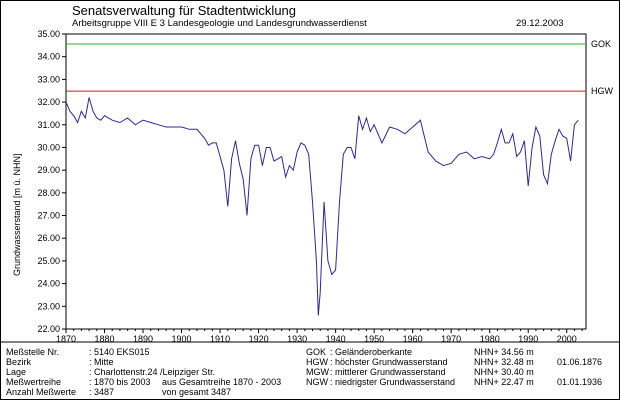 This screenshot has height=400, width=620. Describe the element at coordinates (389, 362) in the screenshot. I see `legend-desc-hgw: : höchster Grundwasserstand` at that location.